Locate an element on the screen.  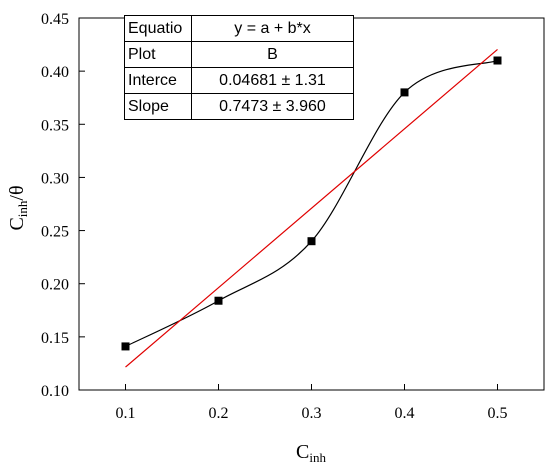
y-tick-label: 0.10 is located at coordinates (55, 391).